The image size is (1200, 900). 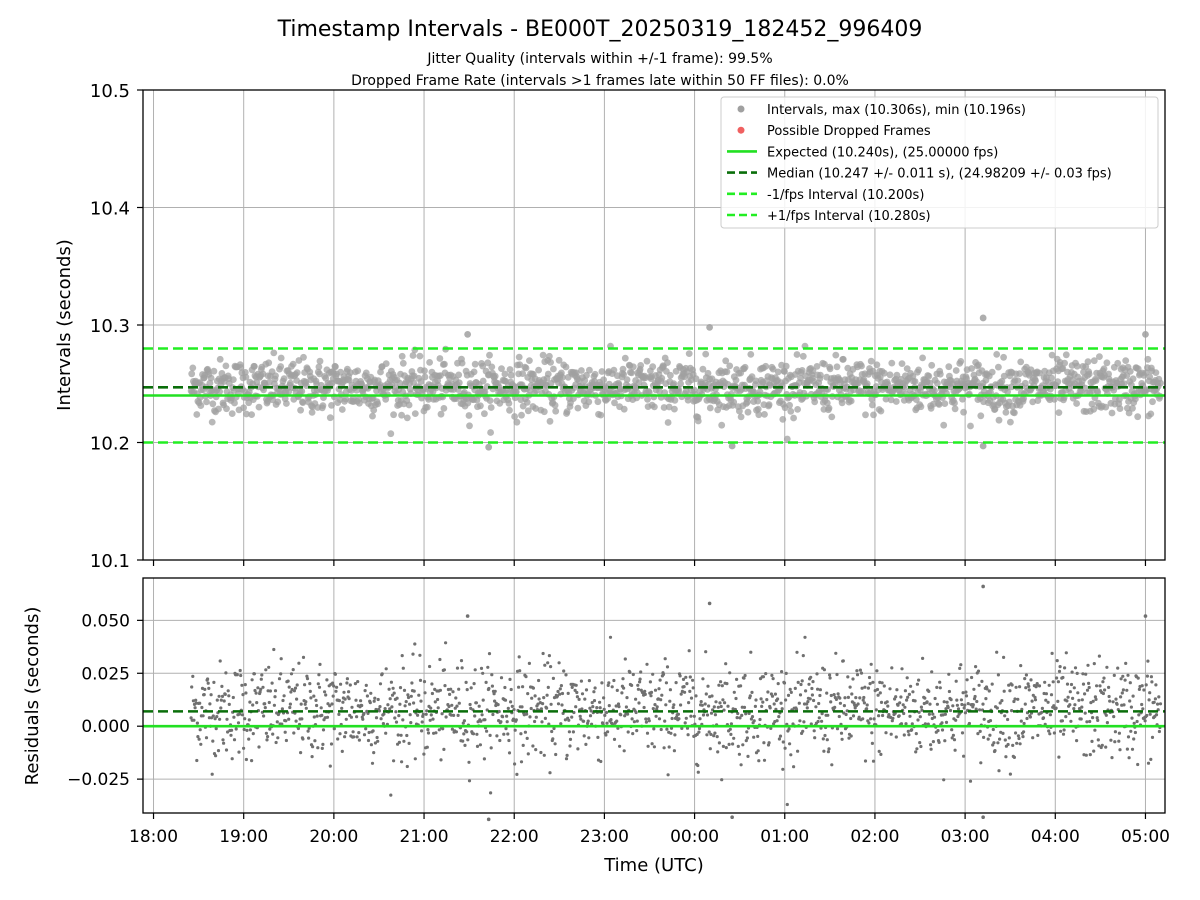 What do you see at coordinates (983, 318) in the screenshot?
I see `interval-outlier-point` at bounding box center [983, 318].